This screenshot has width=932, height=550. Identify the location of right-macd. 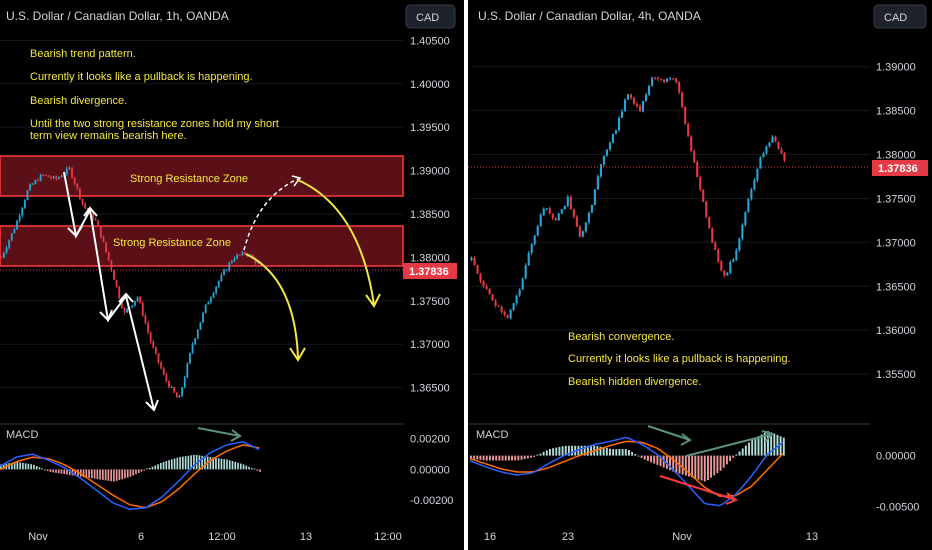
(627, 469).